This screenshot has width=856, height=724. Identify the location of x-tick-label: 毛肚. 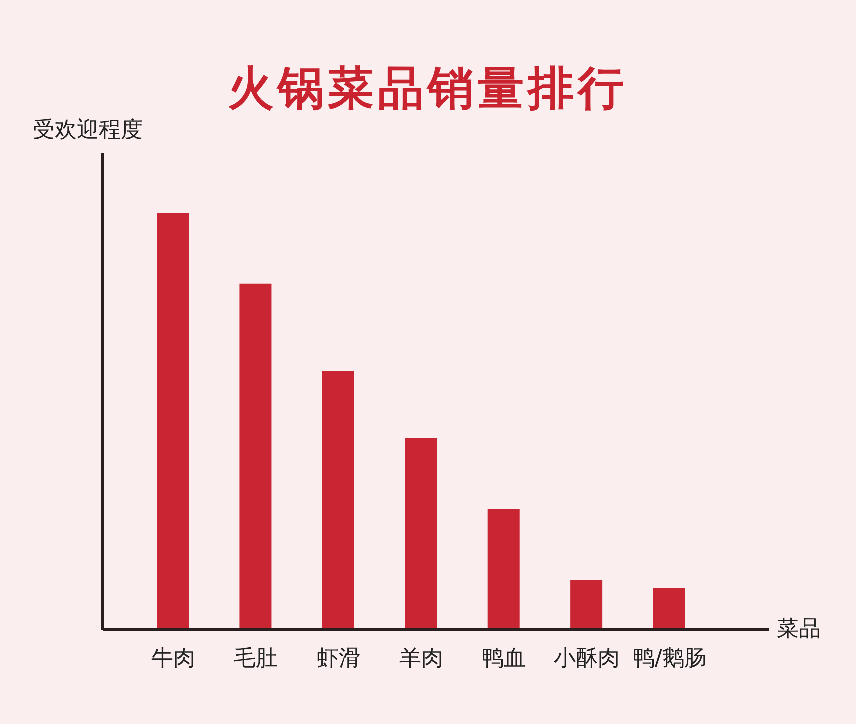
(256, 659).